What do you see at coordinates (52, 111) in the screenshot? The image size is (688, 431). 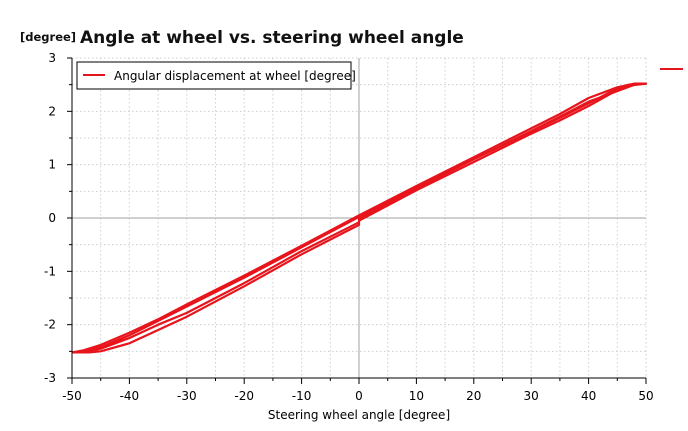 I see `y-tick-label: 2` at bounding box center [52, 111].